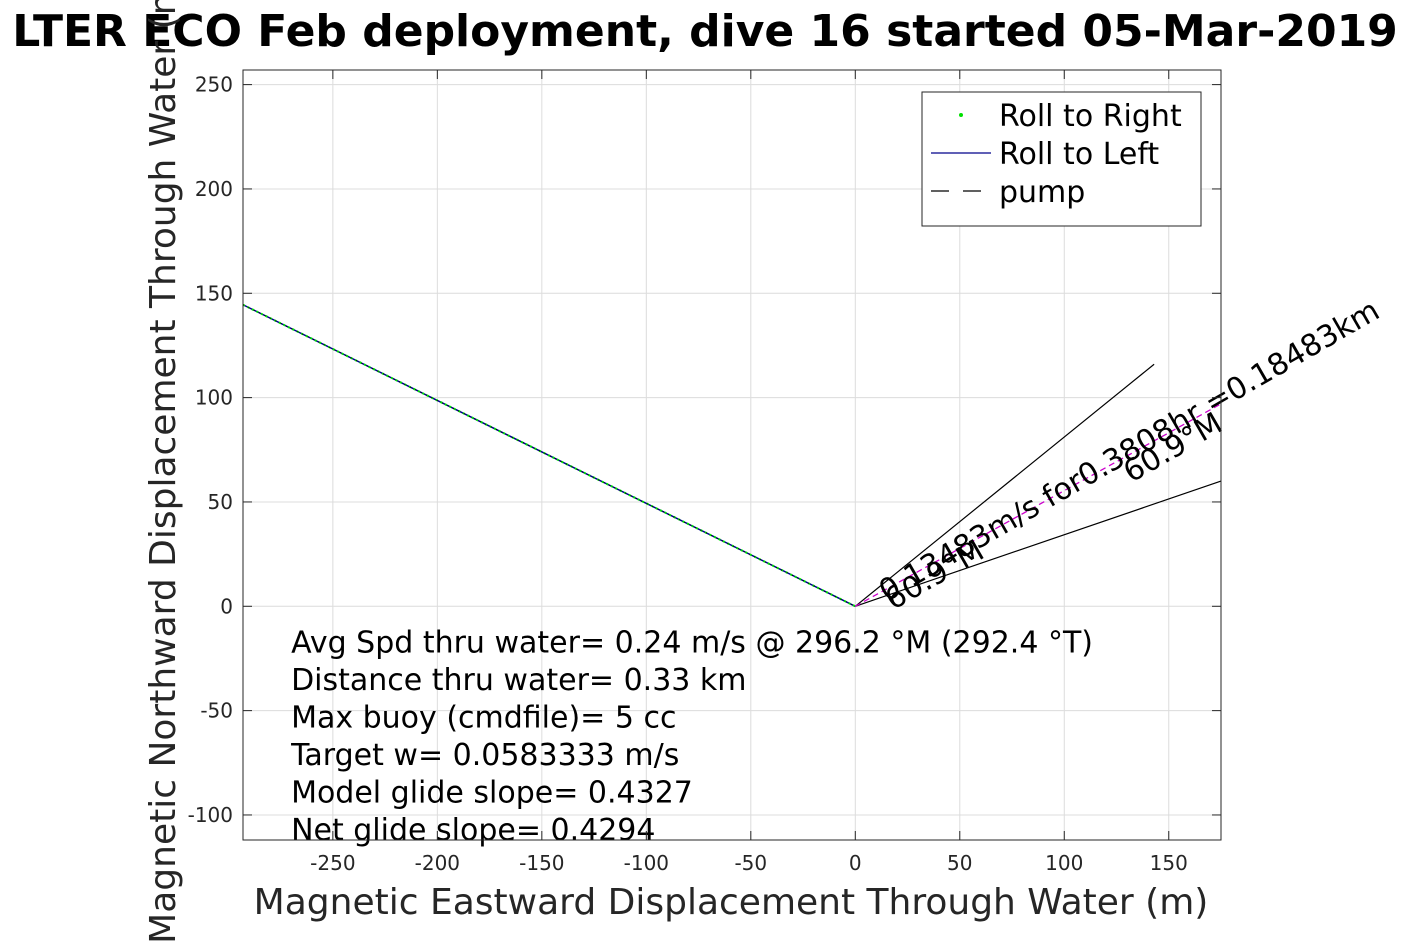 The image size is (1417, 945). Describe the element at coordinates (484, 755) in the screenshot. I see `stats-line: Target w= 0.0583333 m/s` at that location.